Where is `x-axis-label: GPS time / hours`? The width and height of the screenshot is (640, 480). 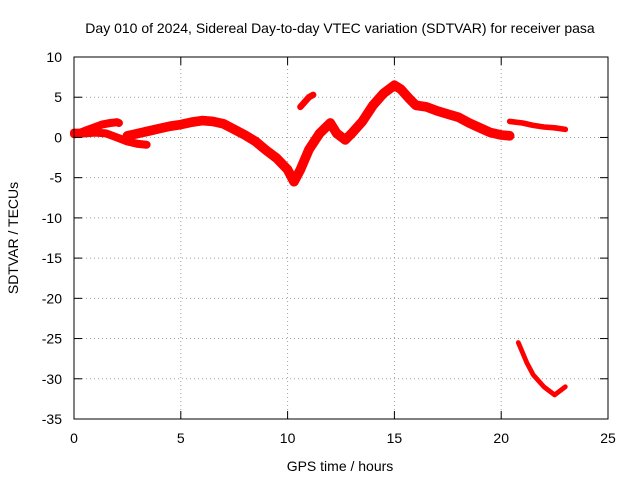
x-axis-label: GPS time / hours is located at coordinates (340, 466).